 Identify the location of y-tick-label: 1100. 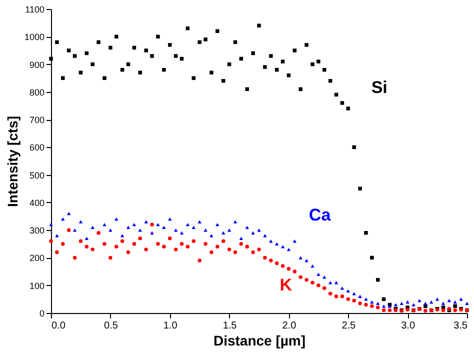
(34, 9).